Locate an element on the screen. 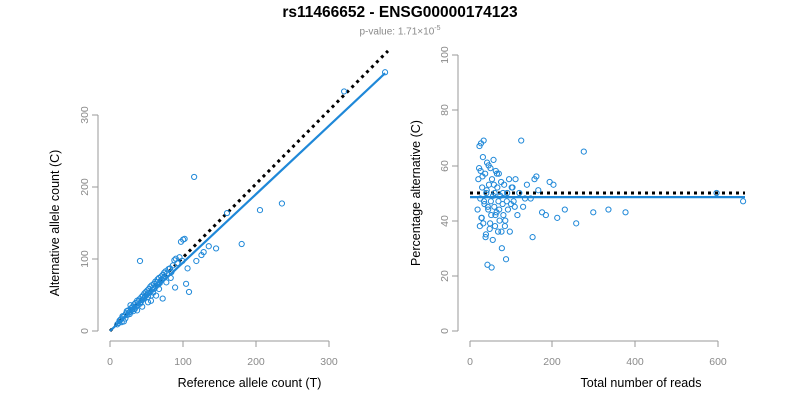  y-tick-label: 100 is located at coordinates (85, 259).